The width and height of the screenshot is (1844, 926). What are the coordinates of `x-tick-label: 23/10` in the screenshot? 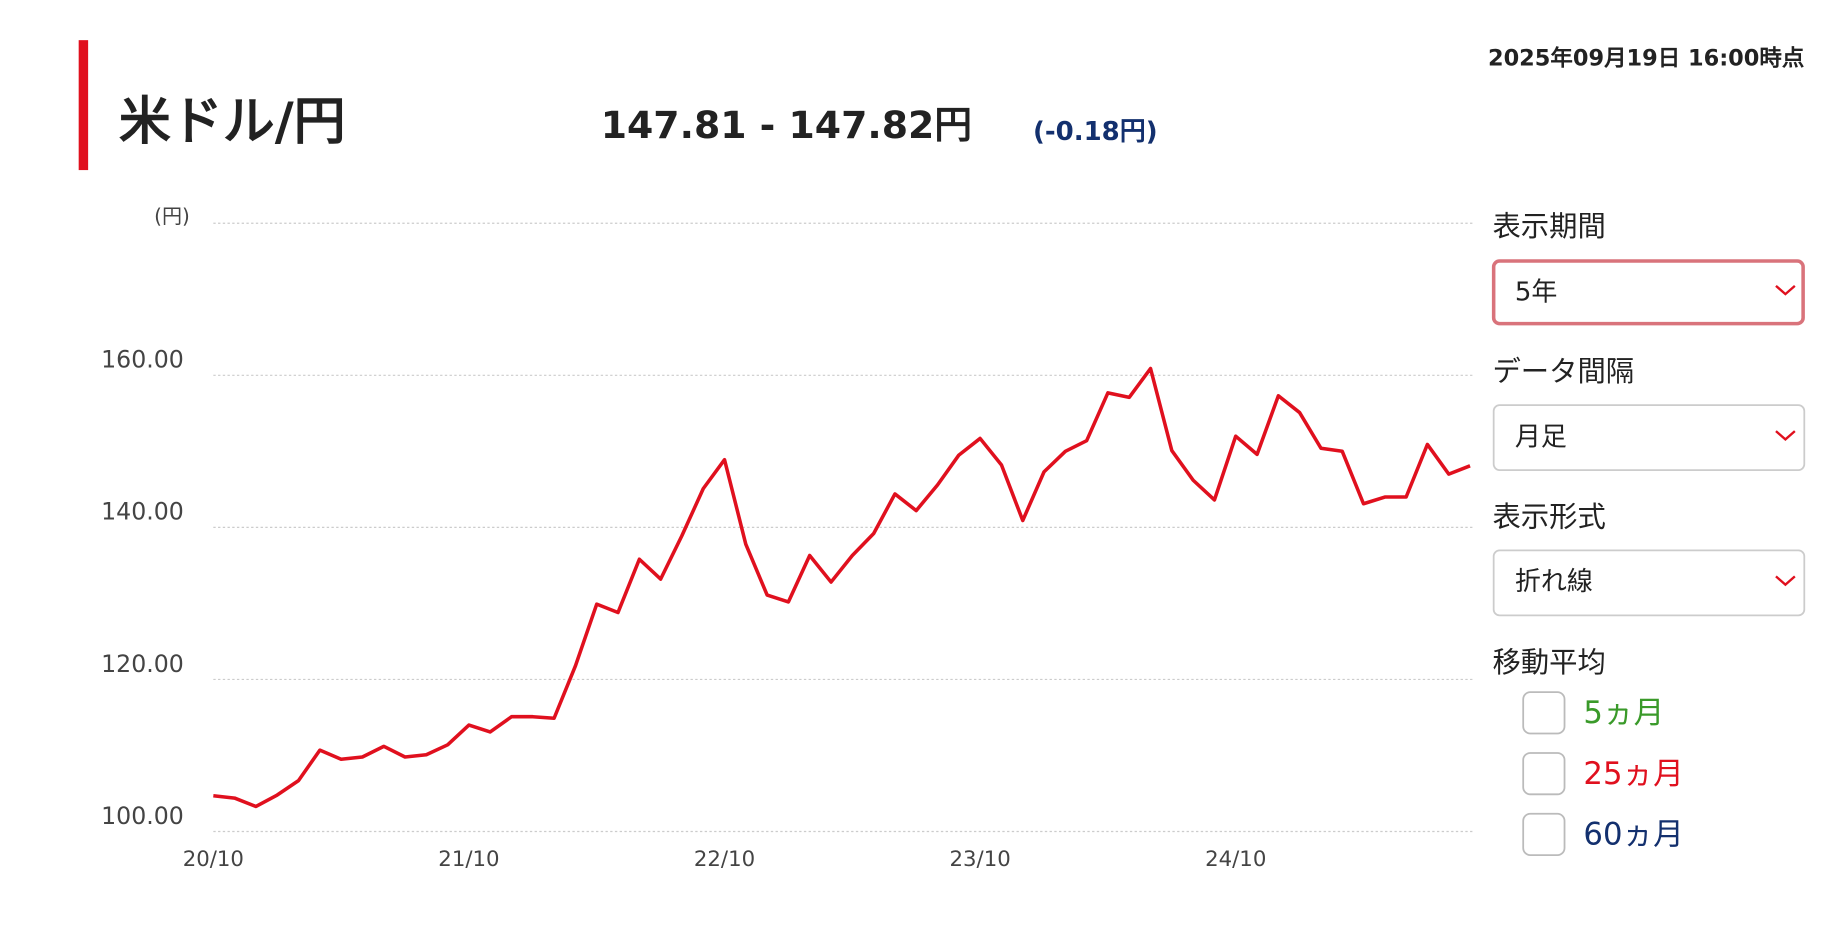 It's located at (980, 859).